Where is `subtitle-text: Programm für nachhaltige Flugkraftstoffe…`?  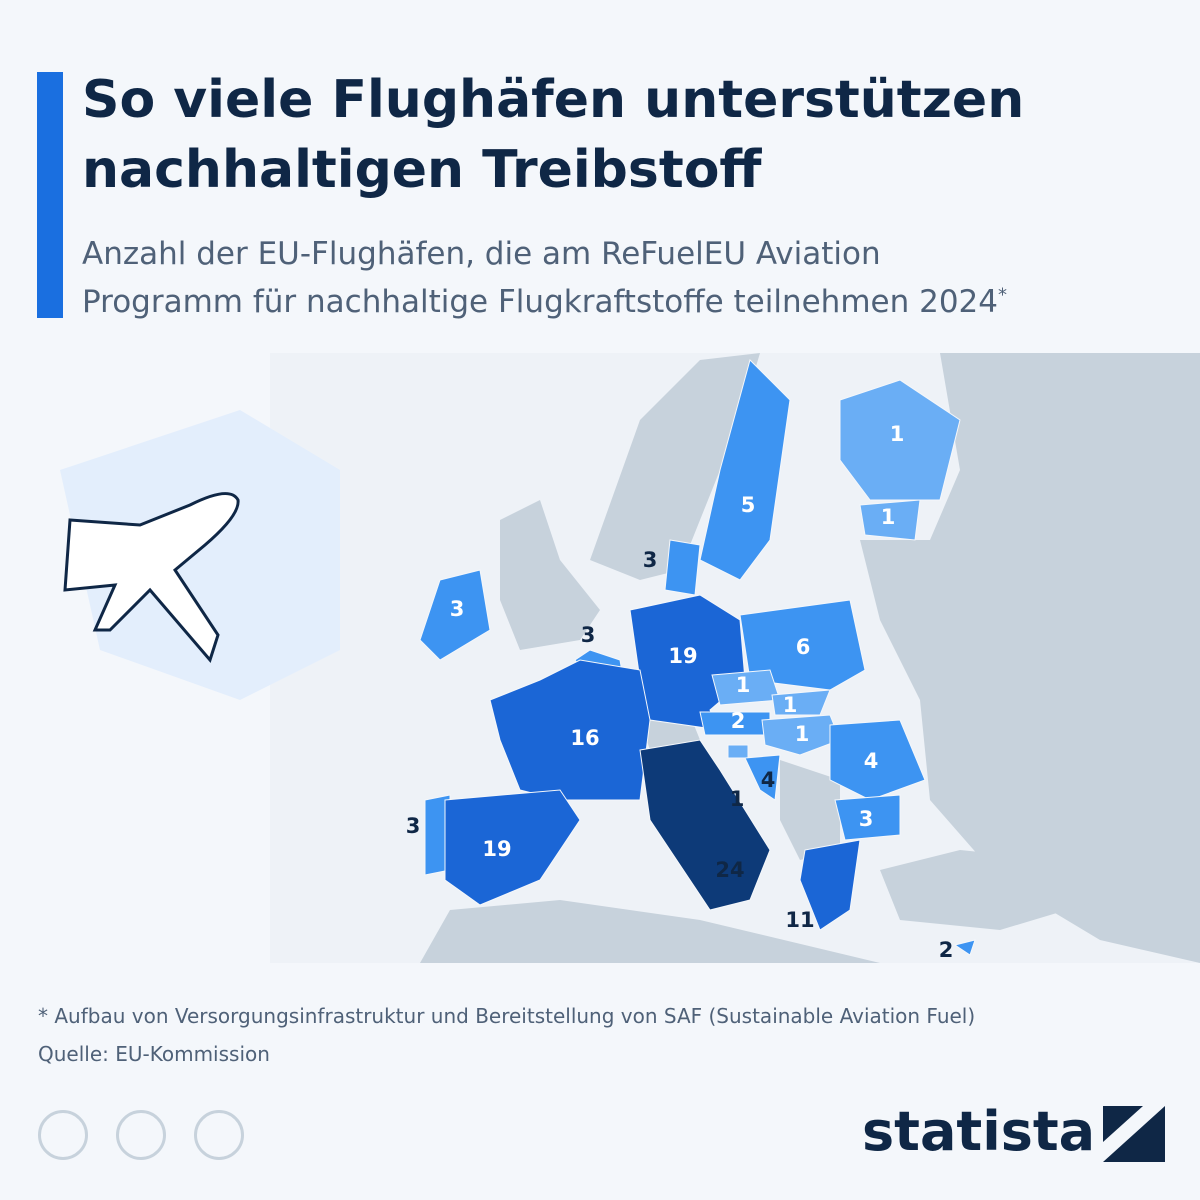 subtitle-text: Programm für nachhaltige Flugkraftstoffe… is located at coordinates (540, 302).